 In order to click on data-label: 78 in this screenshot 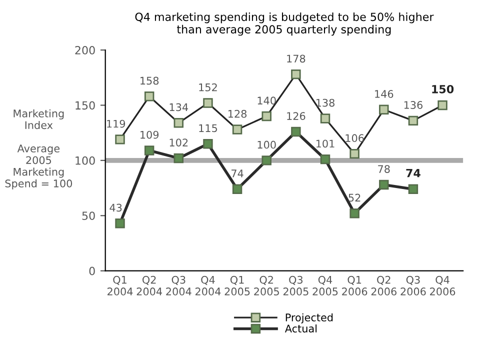, I will do `click(384, 169)`.